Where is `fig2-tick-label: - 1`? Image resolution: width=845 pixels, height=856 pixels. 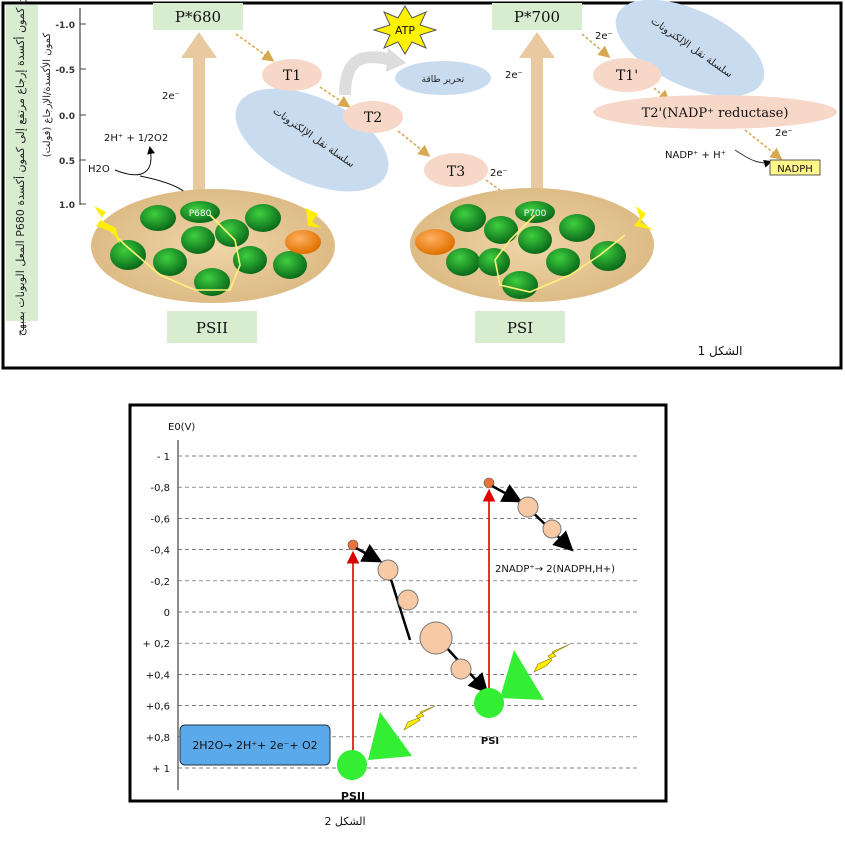
fig2-tick-label: - 1 is located at coordinates (163, 457).